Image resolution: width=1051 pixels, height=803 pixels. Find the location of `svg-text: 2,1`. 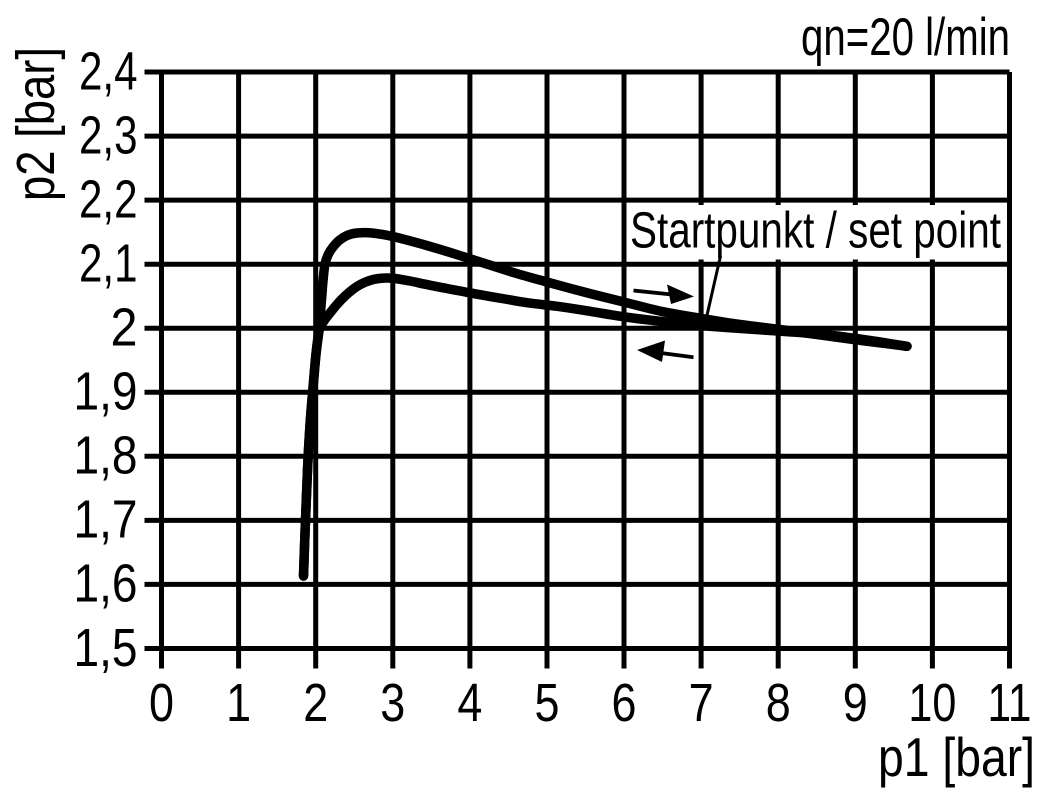

svg-text: 2,1 is located at coordinates (108, 264).